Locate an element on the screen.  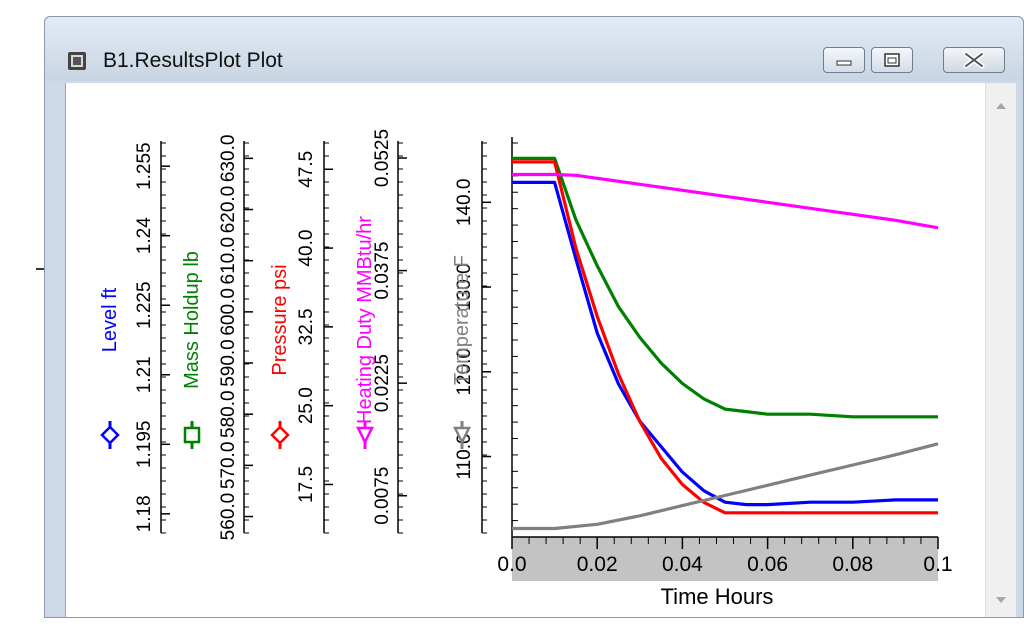
scroll-down-icon is located at coordinates (1001, 602).